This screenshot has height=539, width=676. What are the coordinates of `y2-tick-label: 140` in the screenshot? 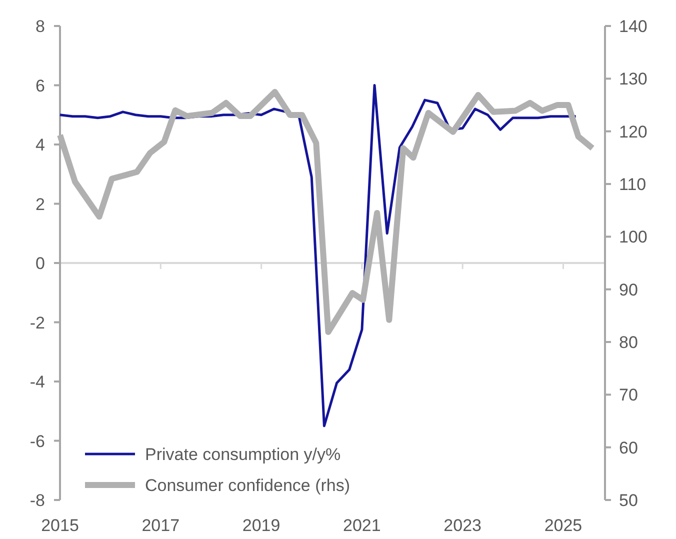 It's located at (633, 26).